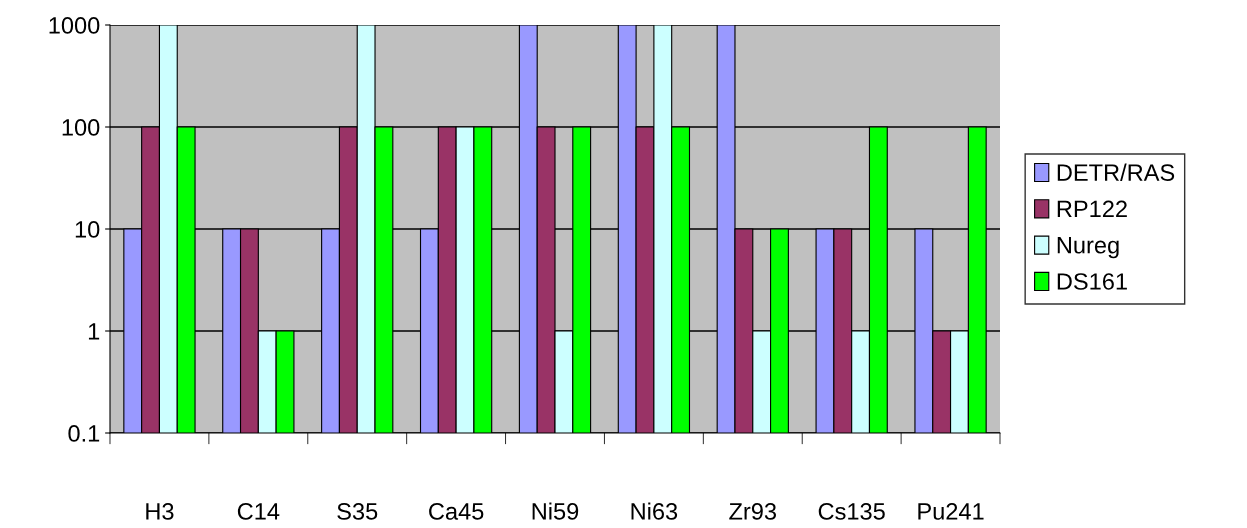 This screenshot has height=528, width=1247. Describe the element at coordinates (1092, 209) in the screenshot. I see `legend-label: RP122` at that location.